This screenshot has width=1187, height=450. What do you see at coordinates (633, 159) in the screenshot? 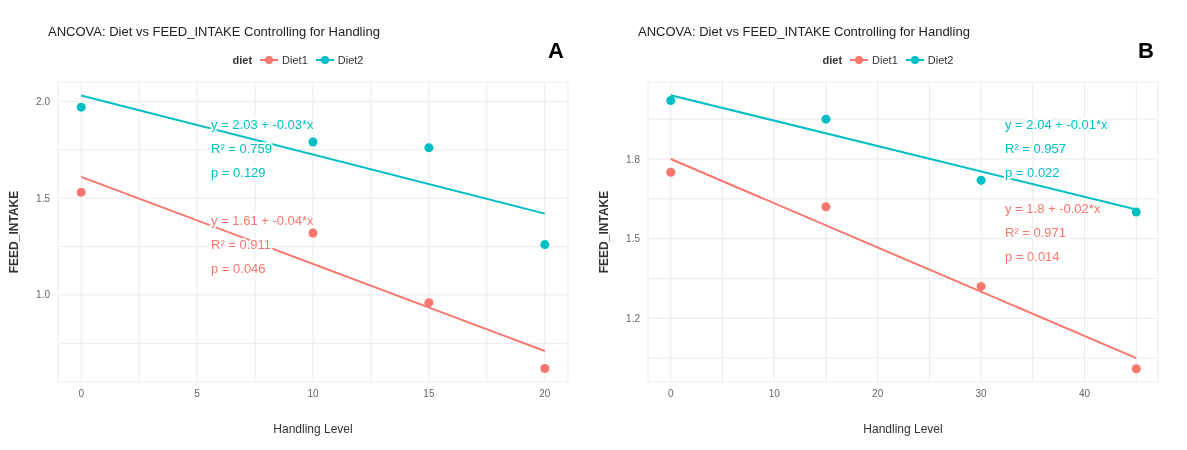
I see `y-tick-label: 1.8` at bounding box center [633, 159].